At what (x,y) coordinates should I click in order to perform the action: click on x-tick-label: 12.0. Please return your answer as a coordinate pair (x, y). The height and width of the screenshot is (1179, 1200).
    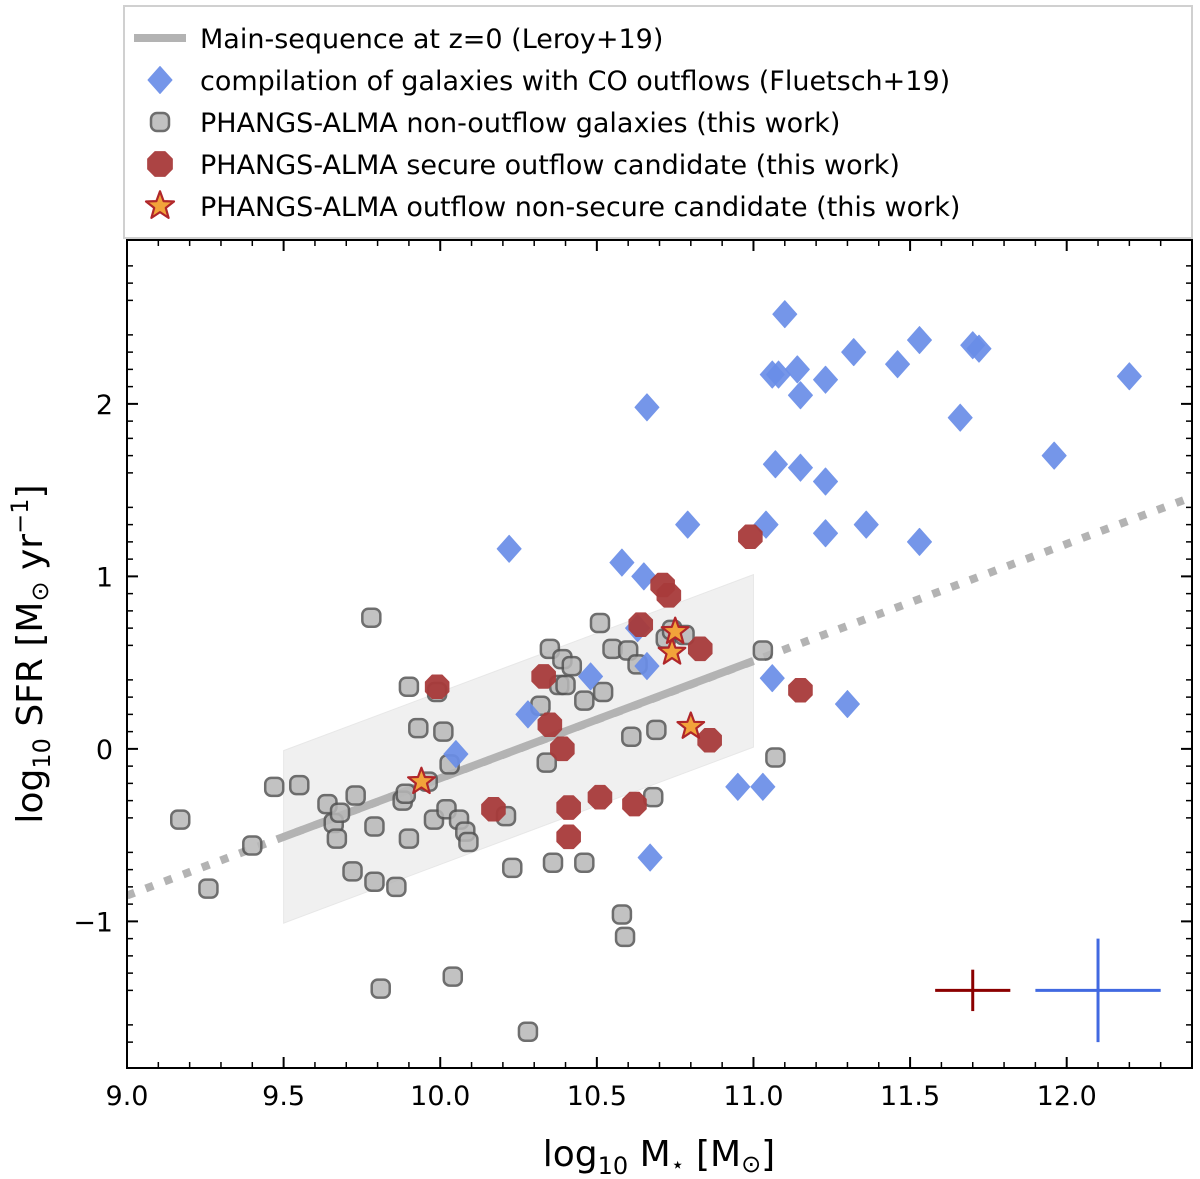
    Looking at the image, I should click on (1067, 1096).